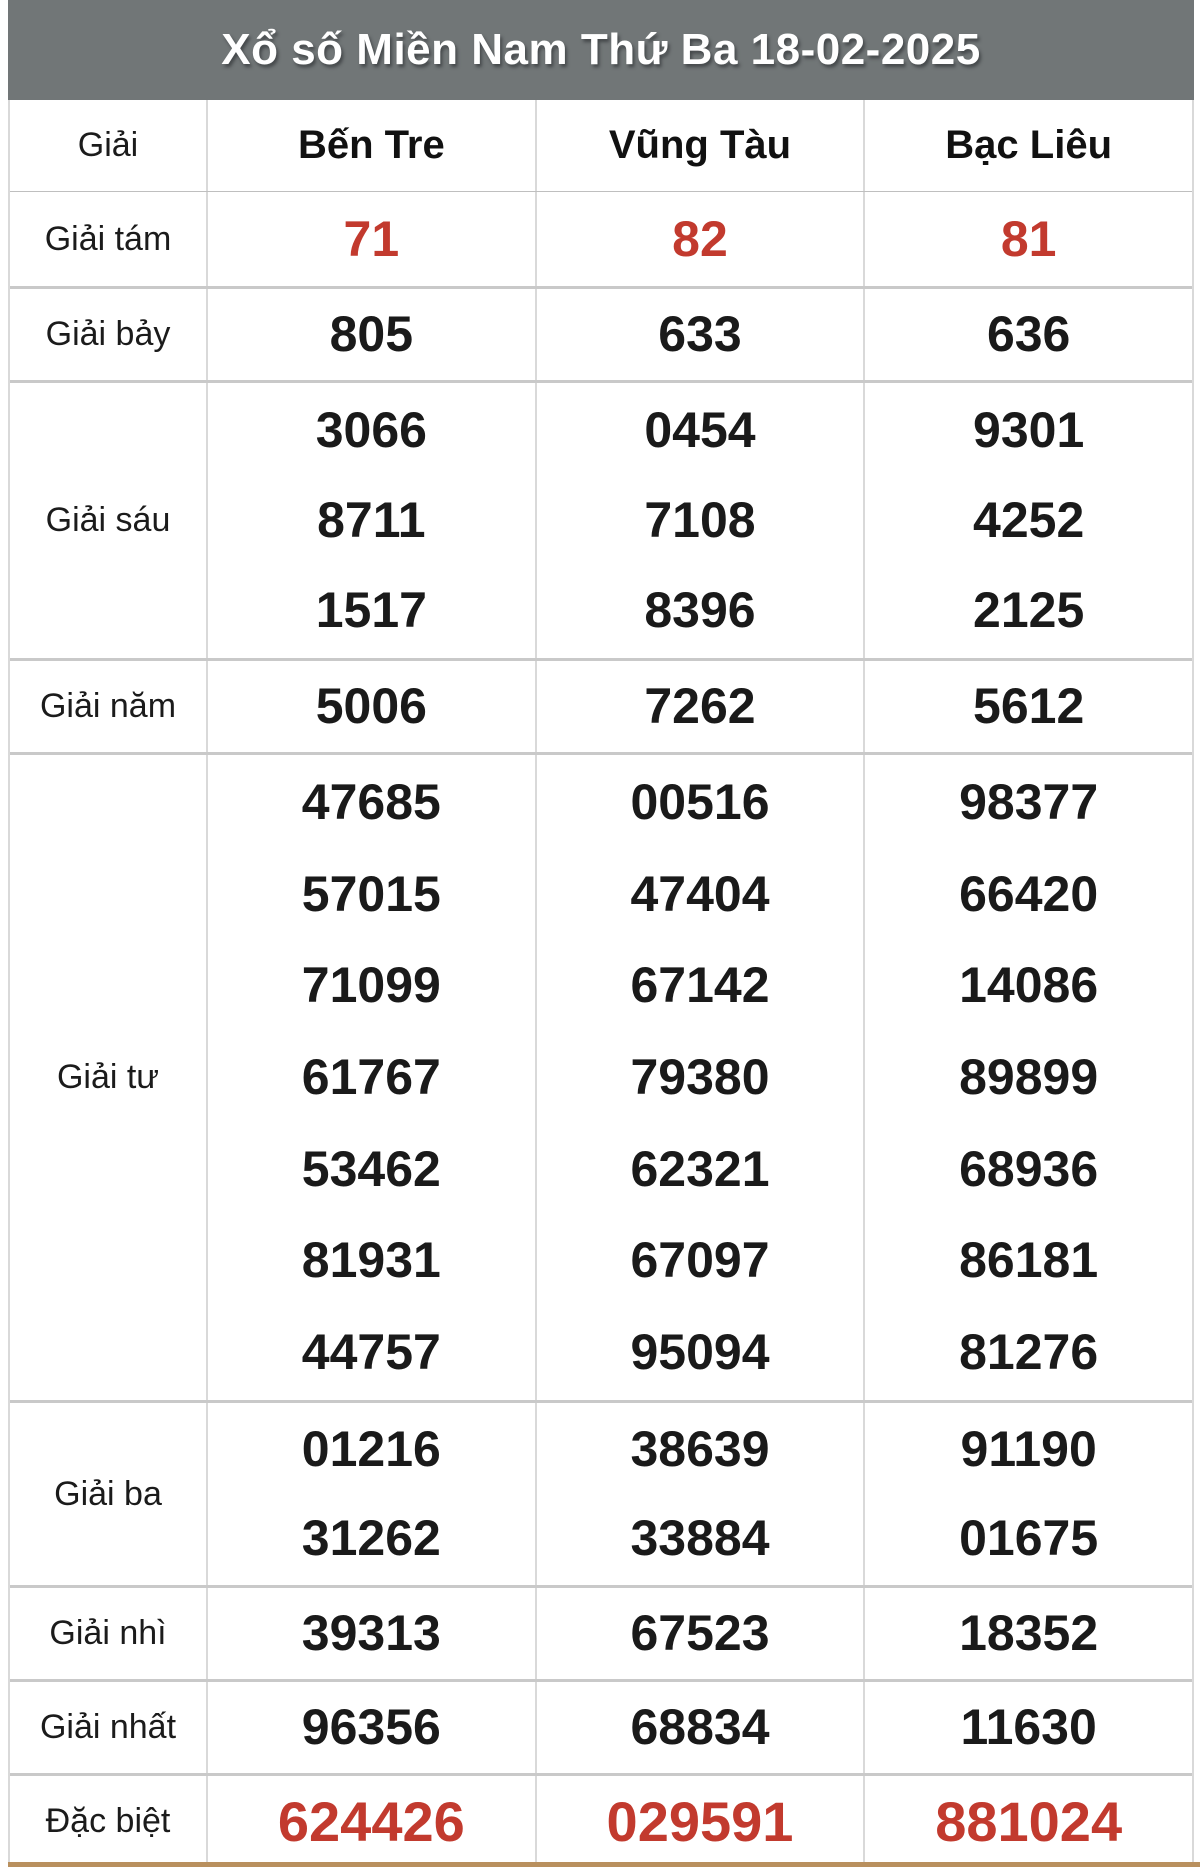  I want to click on result-number: 82, so click(700, 238).